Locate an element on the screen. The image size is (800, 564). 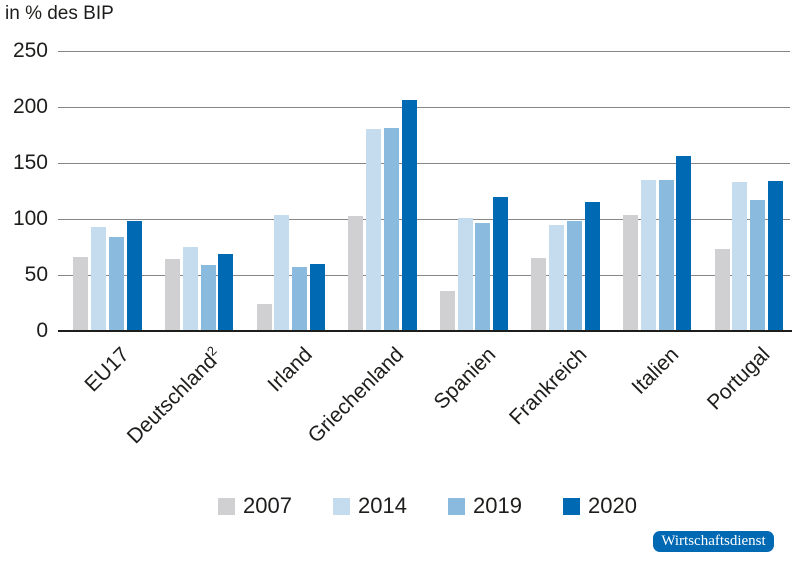
bar-spanien-2007 is located at coordinates (447, 310).